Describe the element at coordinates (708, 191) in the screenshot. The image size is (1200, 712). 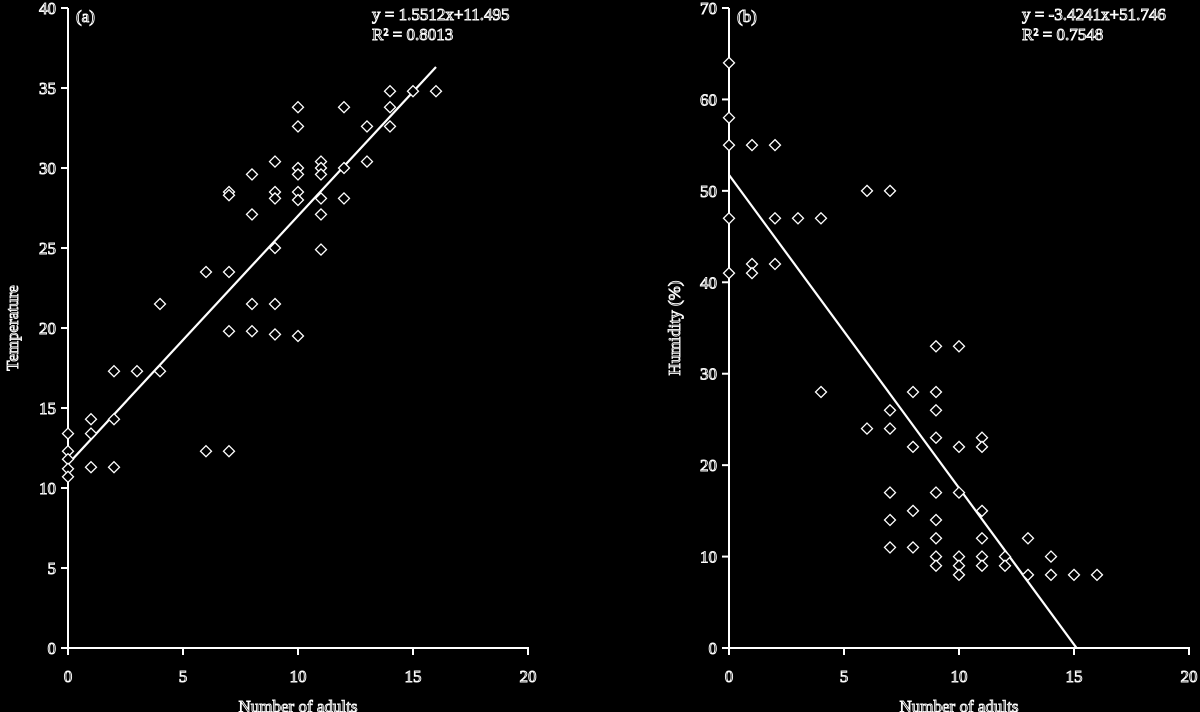
I see `y-tick-label: 50` at that location.